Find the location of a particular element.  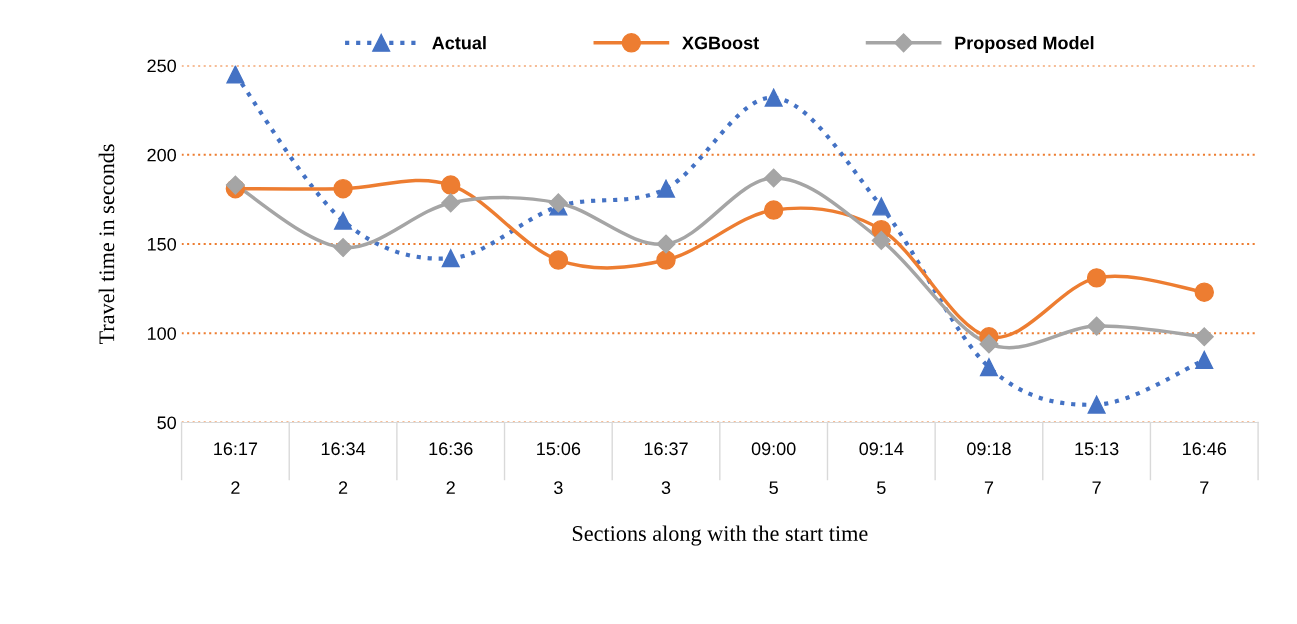

category-label: 16:37 3 is located at coordinates (666, 468).